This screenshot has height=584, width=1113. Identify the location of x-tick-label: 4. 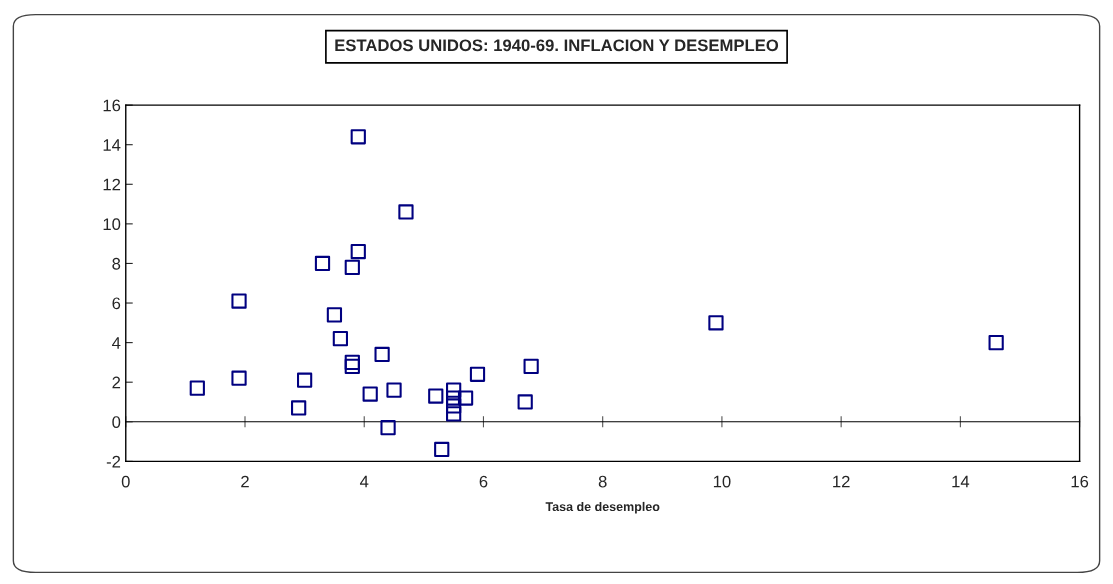
(364, 481).